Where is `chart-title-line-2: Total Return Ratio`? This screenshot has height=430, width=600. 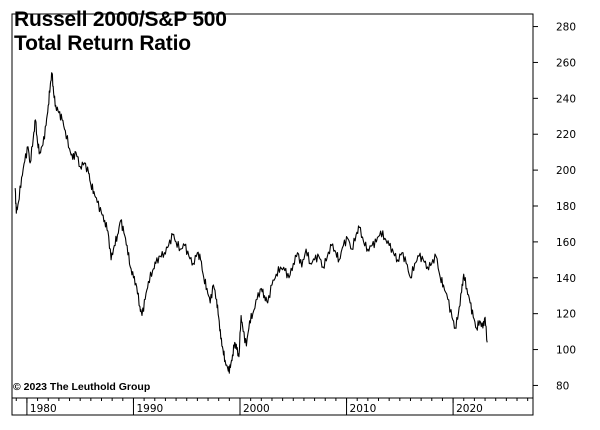
chart-title-line-2: Total Return Ratio is located at coordinates (102, 43).